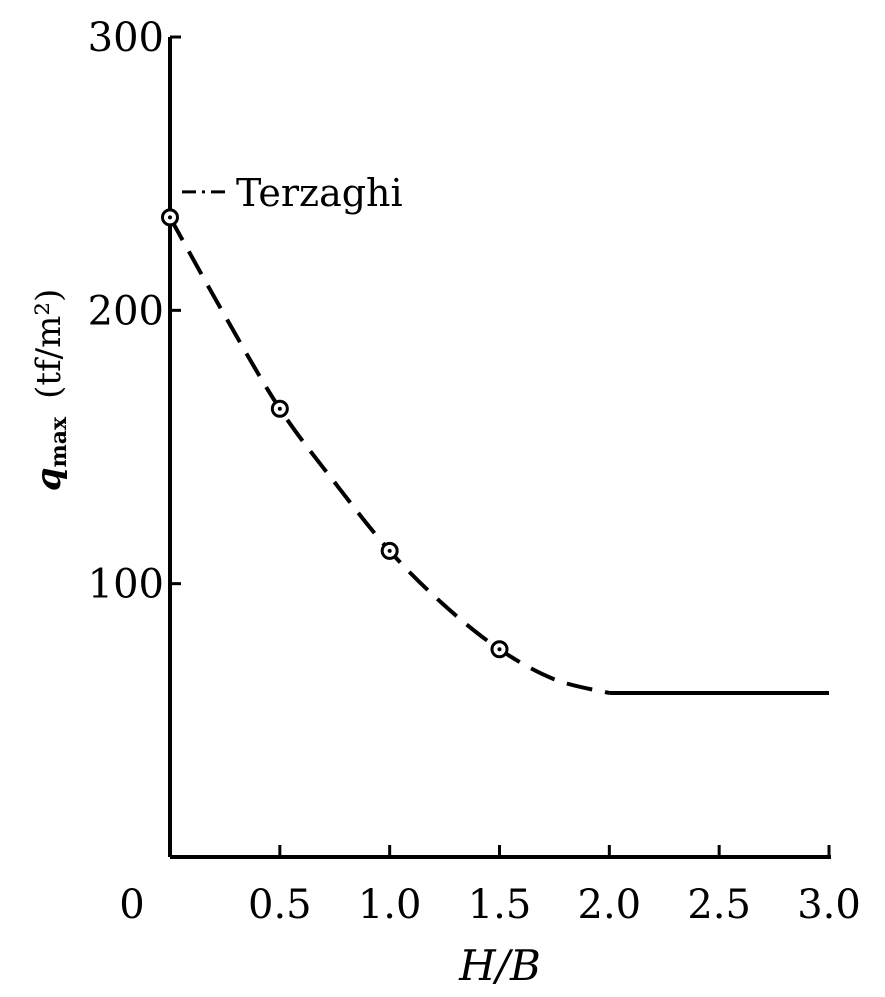 The width and height of the screenshot is (885, 997). Describe the element at coordinates (280, 905) in the screenshot. I see `x-tick-label: 0.5` at that location.